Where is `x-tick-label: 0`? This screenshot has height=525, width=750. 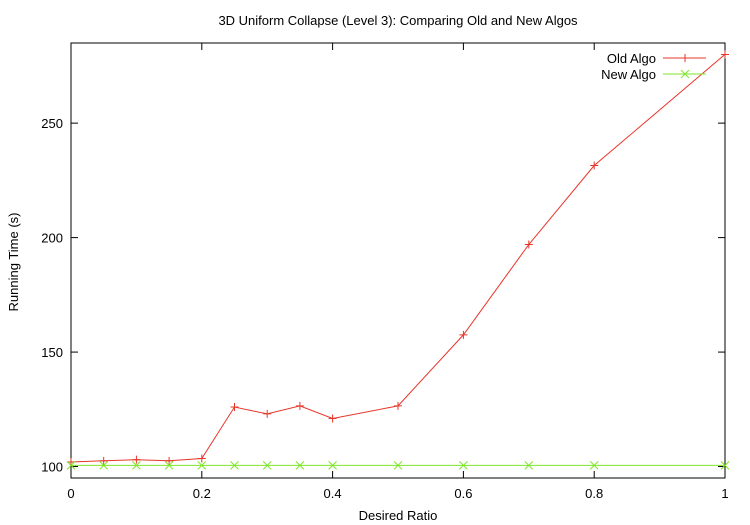 x-tick-label: 0 is located at coordinates (70, 493).